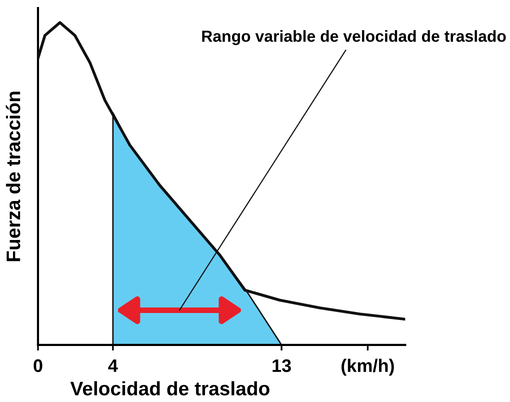  Describe the element at coordinates (38, 365) in the screenshot. I see `x-tick-label: 0` at that location.